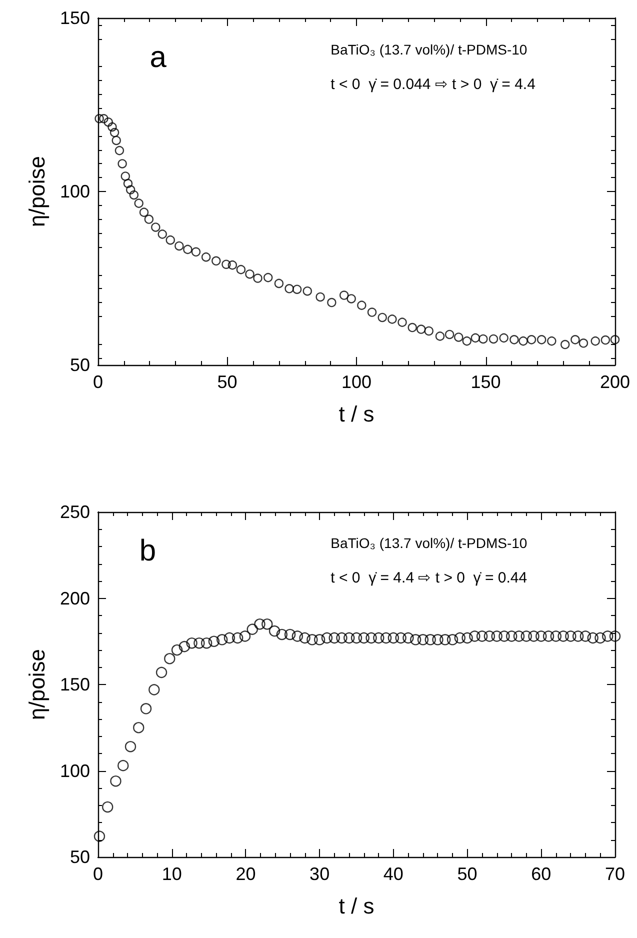 This screenshot has width=637, height=938. Describe the element at coordinates (615, 382) in the screenshot. I see `x-tick-label: 200` at that location.